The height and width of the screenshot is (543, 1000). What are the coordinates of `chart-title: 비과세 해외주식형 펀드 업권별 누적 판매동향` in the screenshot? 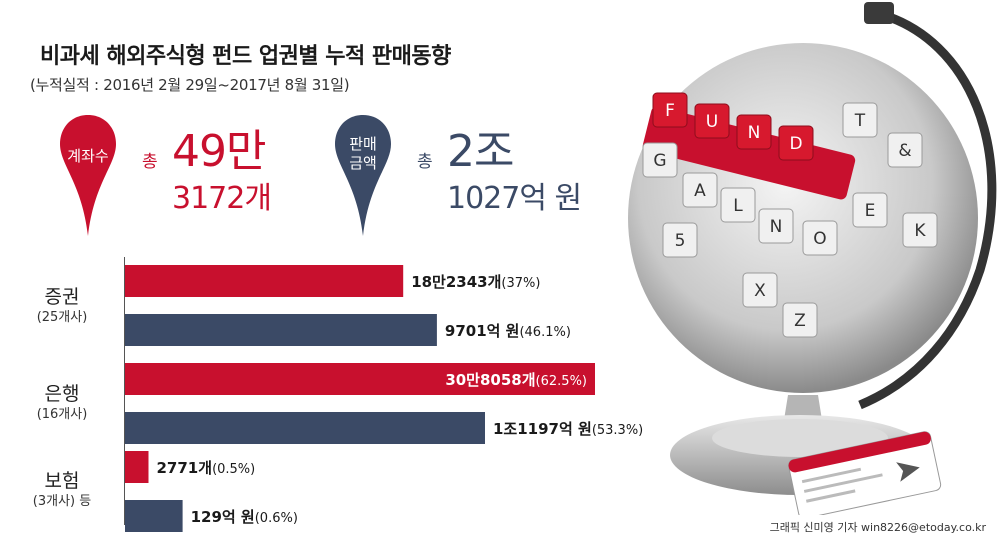 It's located at (245, 56).